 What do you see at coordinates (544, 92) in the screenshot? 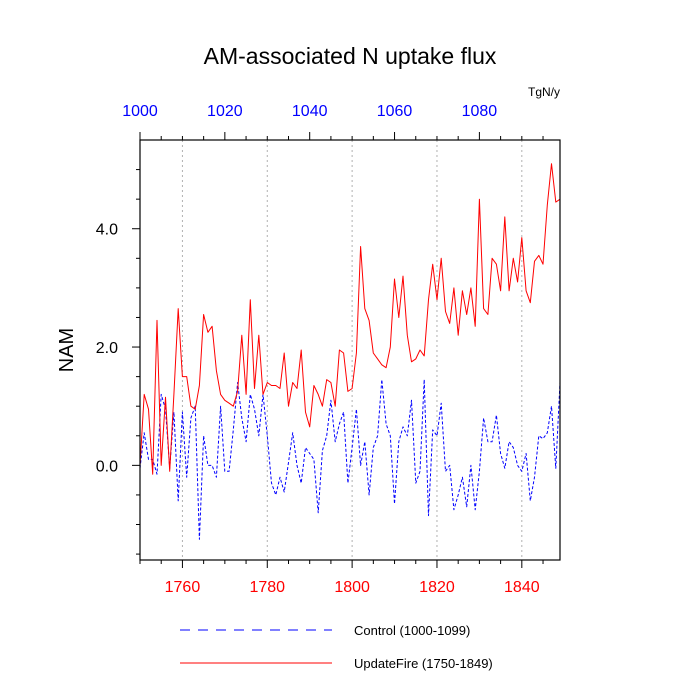
I see `units-label: TgN/y` at bounding box center [544, 92].